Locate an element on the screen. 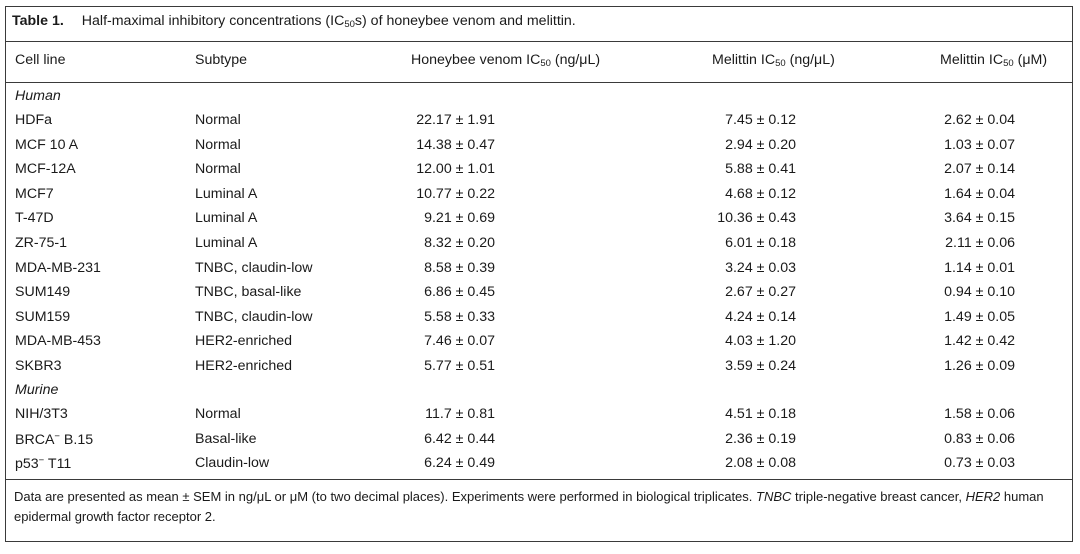 Image resolution: width=1080 pixels, height=554 pixels. caption-text-after: s) of honeybee venom and melittin. is located at coordinates (465, 21).